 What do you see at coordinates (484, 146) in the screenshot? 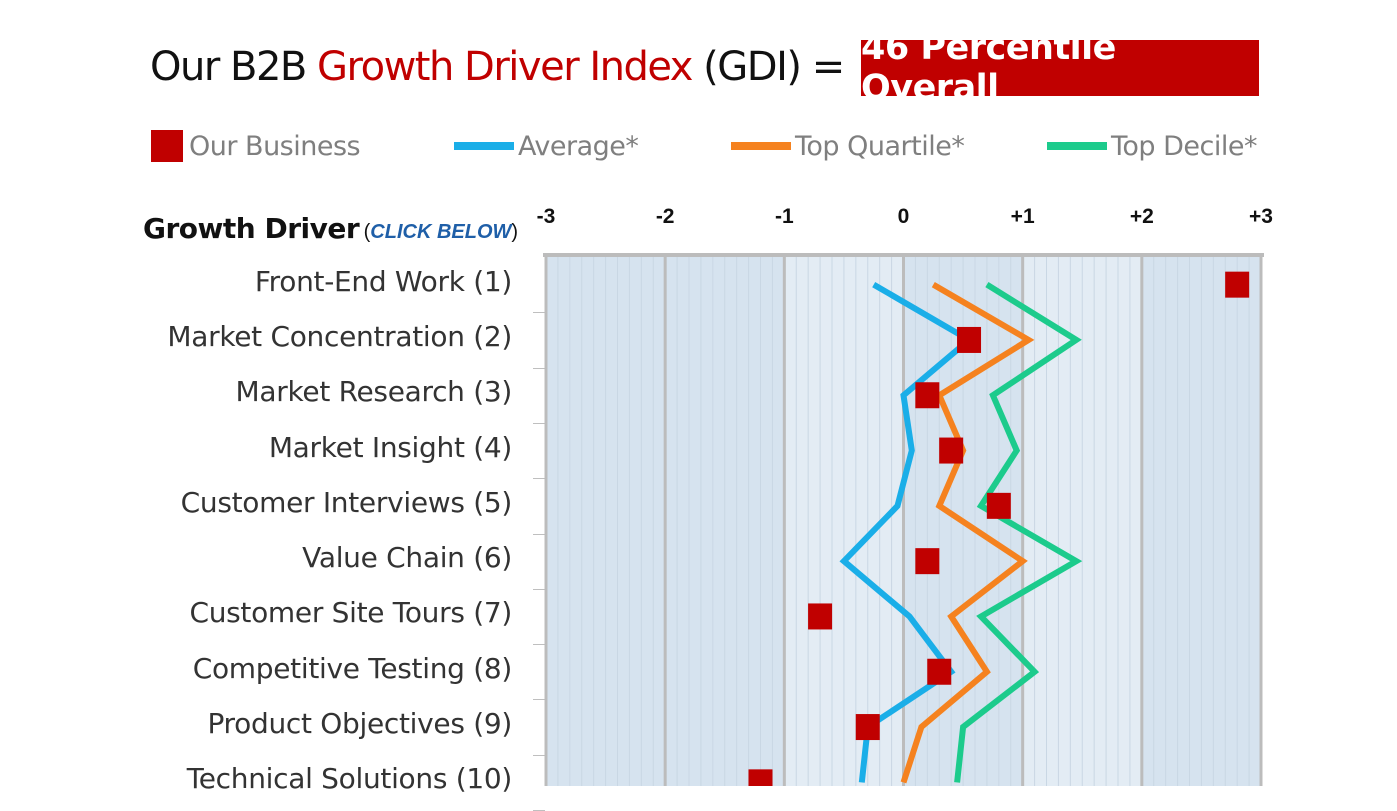
I see `average-swatch` at bounding box center [484, 146].